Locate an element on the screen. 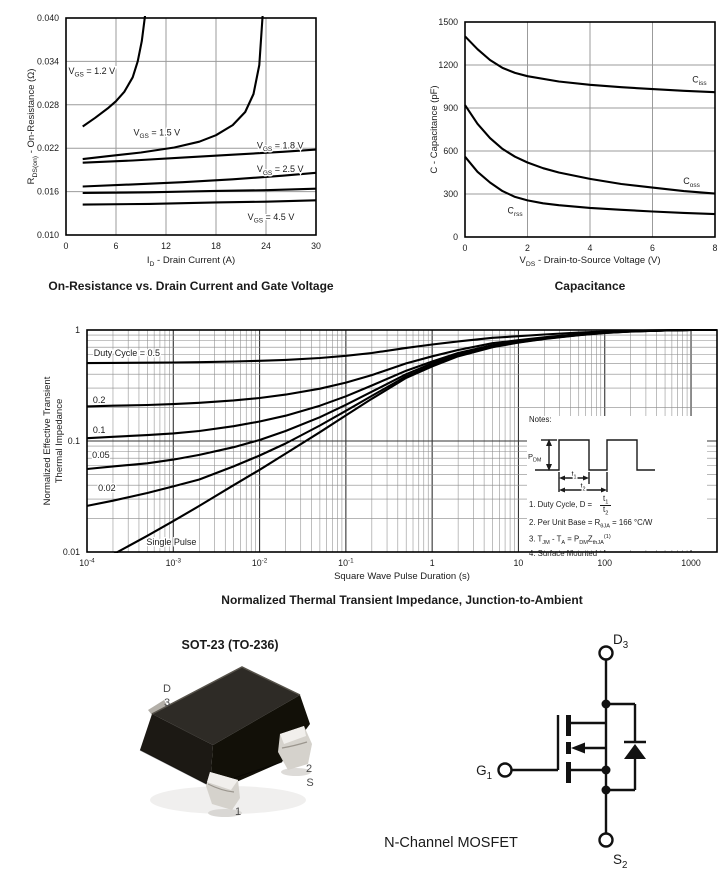 The height and width of the screenshot is (882, 728). pin-label-drain-letter: D is located at coordinates (167, 689).